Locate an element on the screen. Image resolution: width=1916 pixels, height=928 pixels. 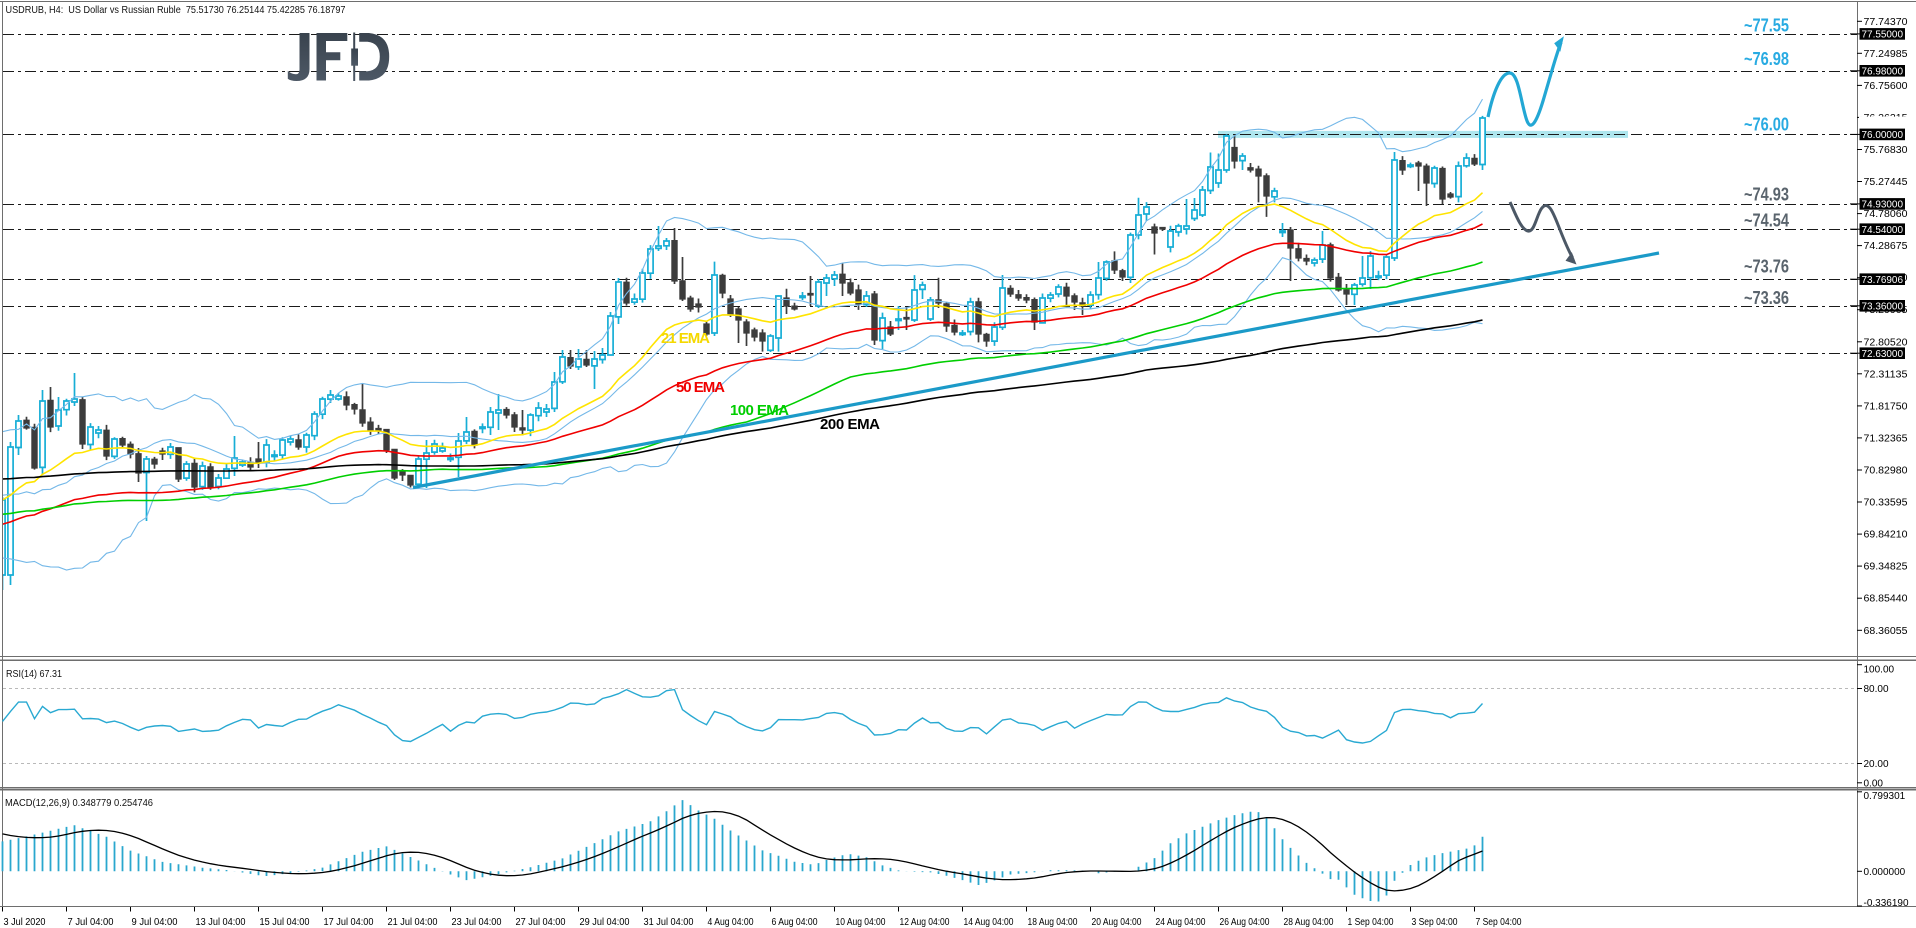
svg-text: 72.63000 is located at coordinates (1883, 354).